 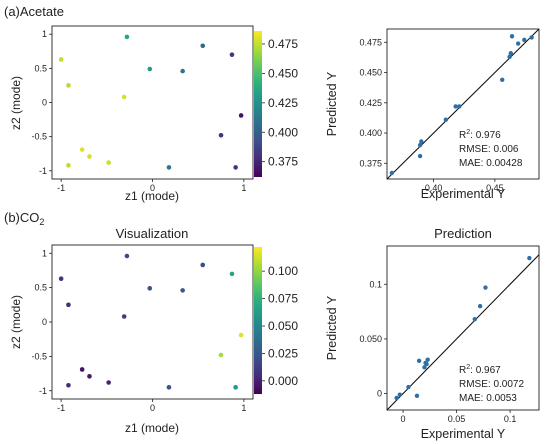 I want to click on y-tick-label: 0.1, so click(x=375, y=284).